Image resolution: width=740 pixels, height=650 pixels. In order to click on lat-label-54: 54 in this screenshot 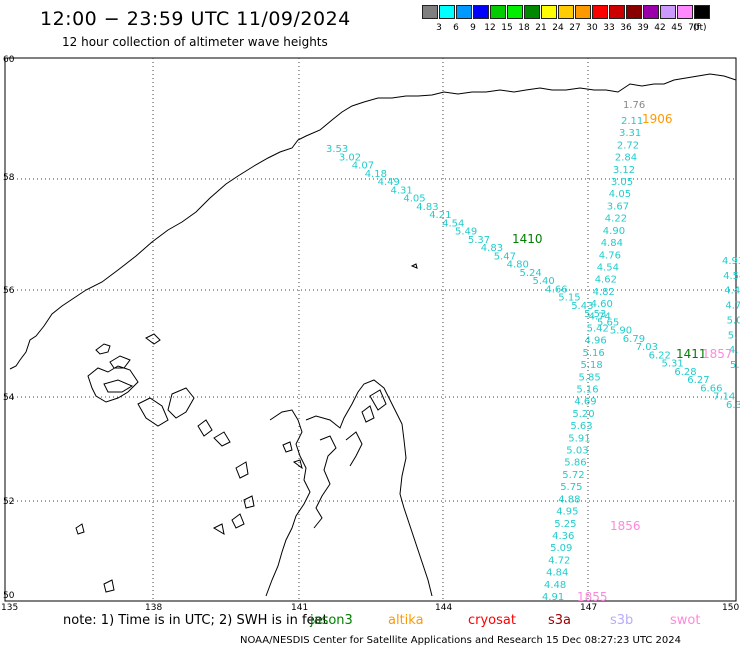, I will do `click(9, 398)`.